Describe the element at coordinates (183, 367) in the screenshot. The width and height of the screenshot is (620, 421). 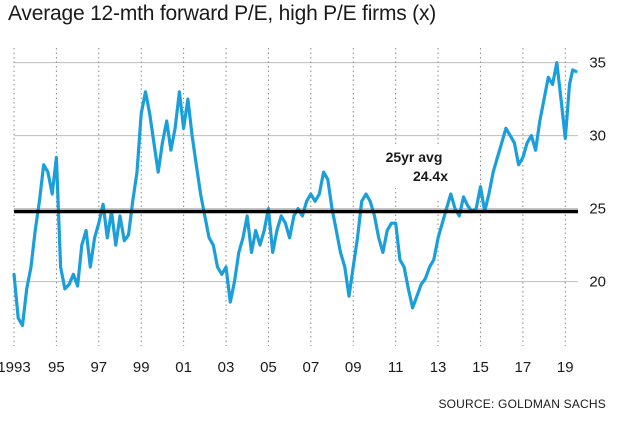
I see `x-tick-label-01: 01` at that location.